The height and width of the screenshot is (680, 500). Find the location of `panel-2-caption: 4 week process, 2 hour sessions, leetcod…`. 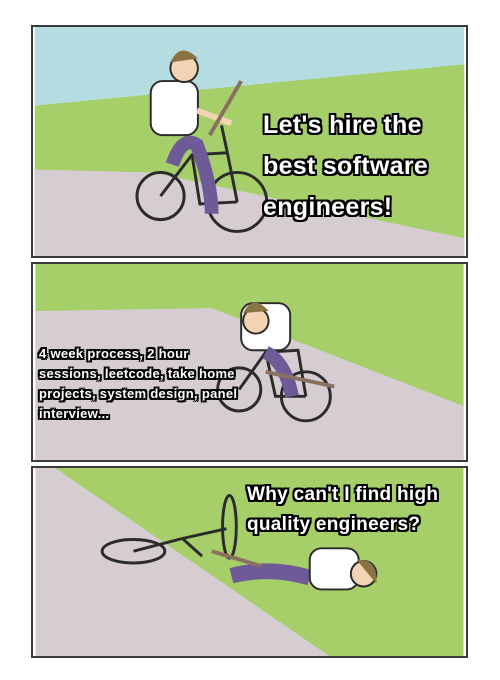

panel-2-caption: 4 week process, 2 hour sessions, leetcod… is located at coordinates (138, 383).